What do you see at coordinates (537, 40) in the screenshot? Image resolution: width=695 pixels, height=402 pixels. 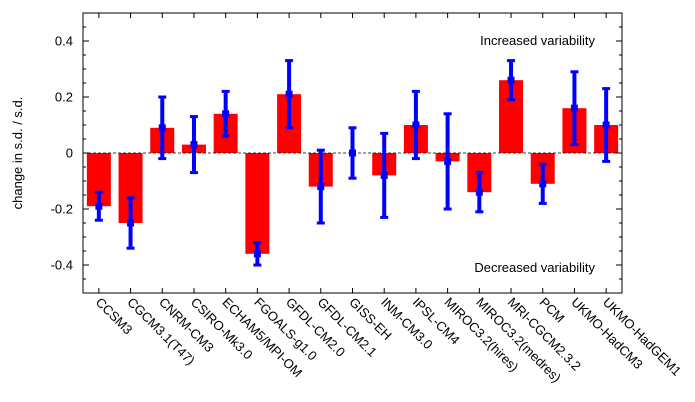 I see `annotation-increased: Increased variability` at bounding box center [537, 40].